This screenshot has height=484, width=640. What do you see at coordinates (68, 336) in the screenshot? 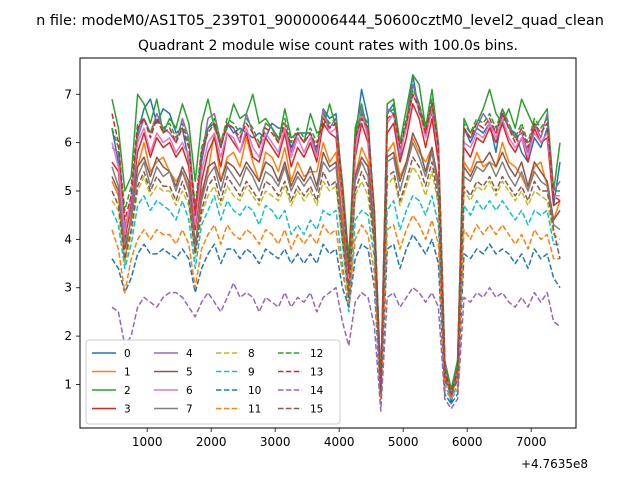
I see `y-tick-label: 2` at bounding box center [68, 336].